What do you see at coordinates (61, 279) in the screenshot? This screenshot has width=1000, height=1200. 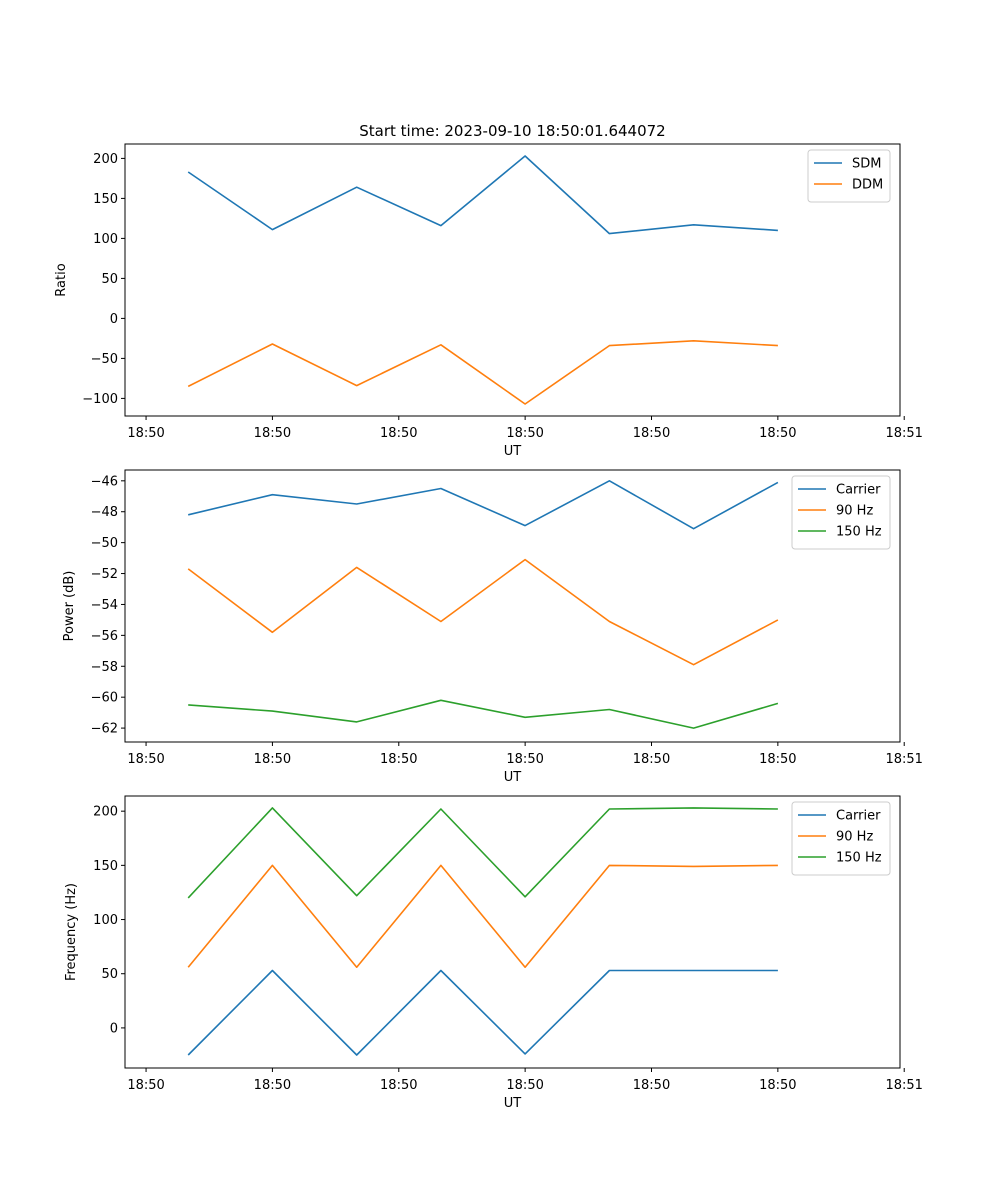 I see `y-axis-label: Ratio` at bounding box center [61, 279].